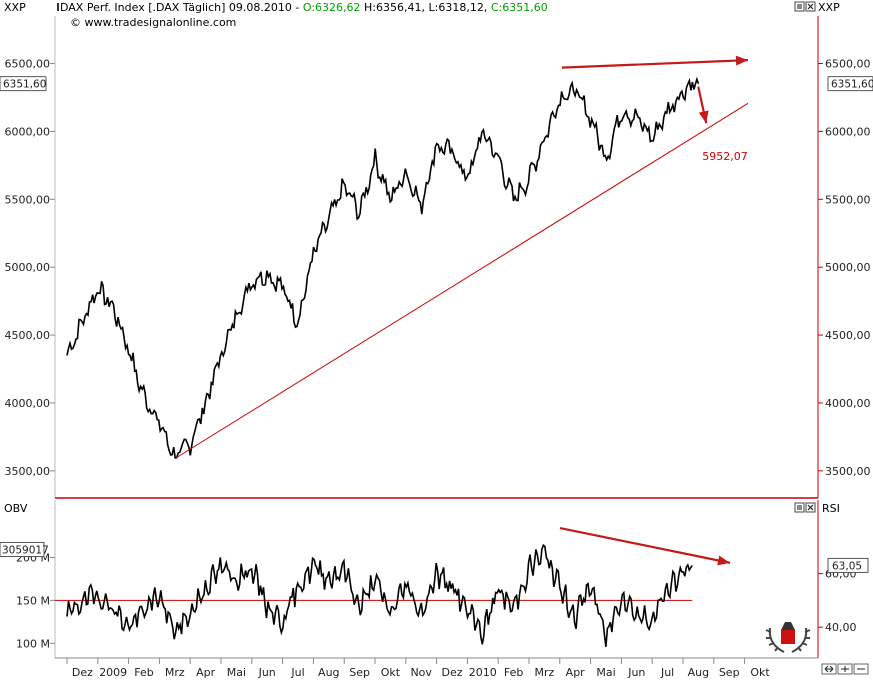 Image resolution: width=873 pixels, height=680 pixels. What do you see at coordinates (28, 403) in the screenshot?
I see `y-tick-label-left: 4000,00` at bounding box center [28, 403].